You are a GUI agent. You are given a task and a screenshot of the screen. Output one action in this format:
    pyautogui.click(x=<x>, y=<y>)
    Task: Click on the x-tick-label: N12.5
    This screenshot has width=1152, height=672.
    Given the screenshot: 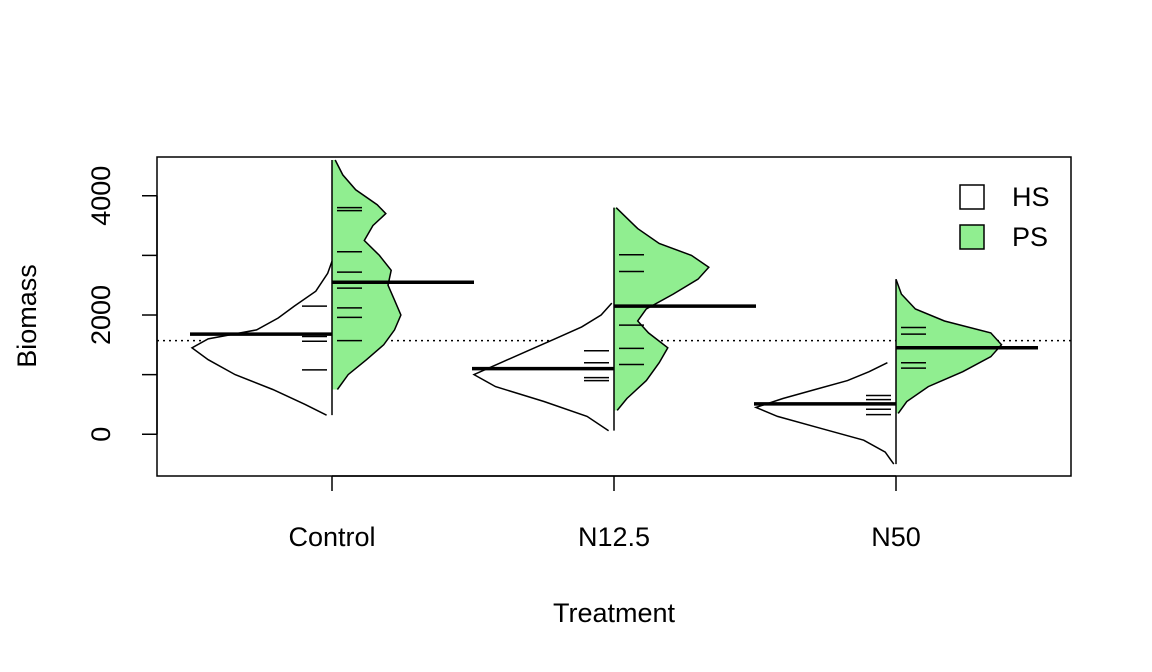 What is the action you would take?
    pyautogui.click(x=614, y=537)
    